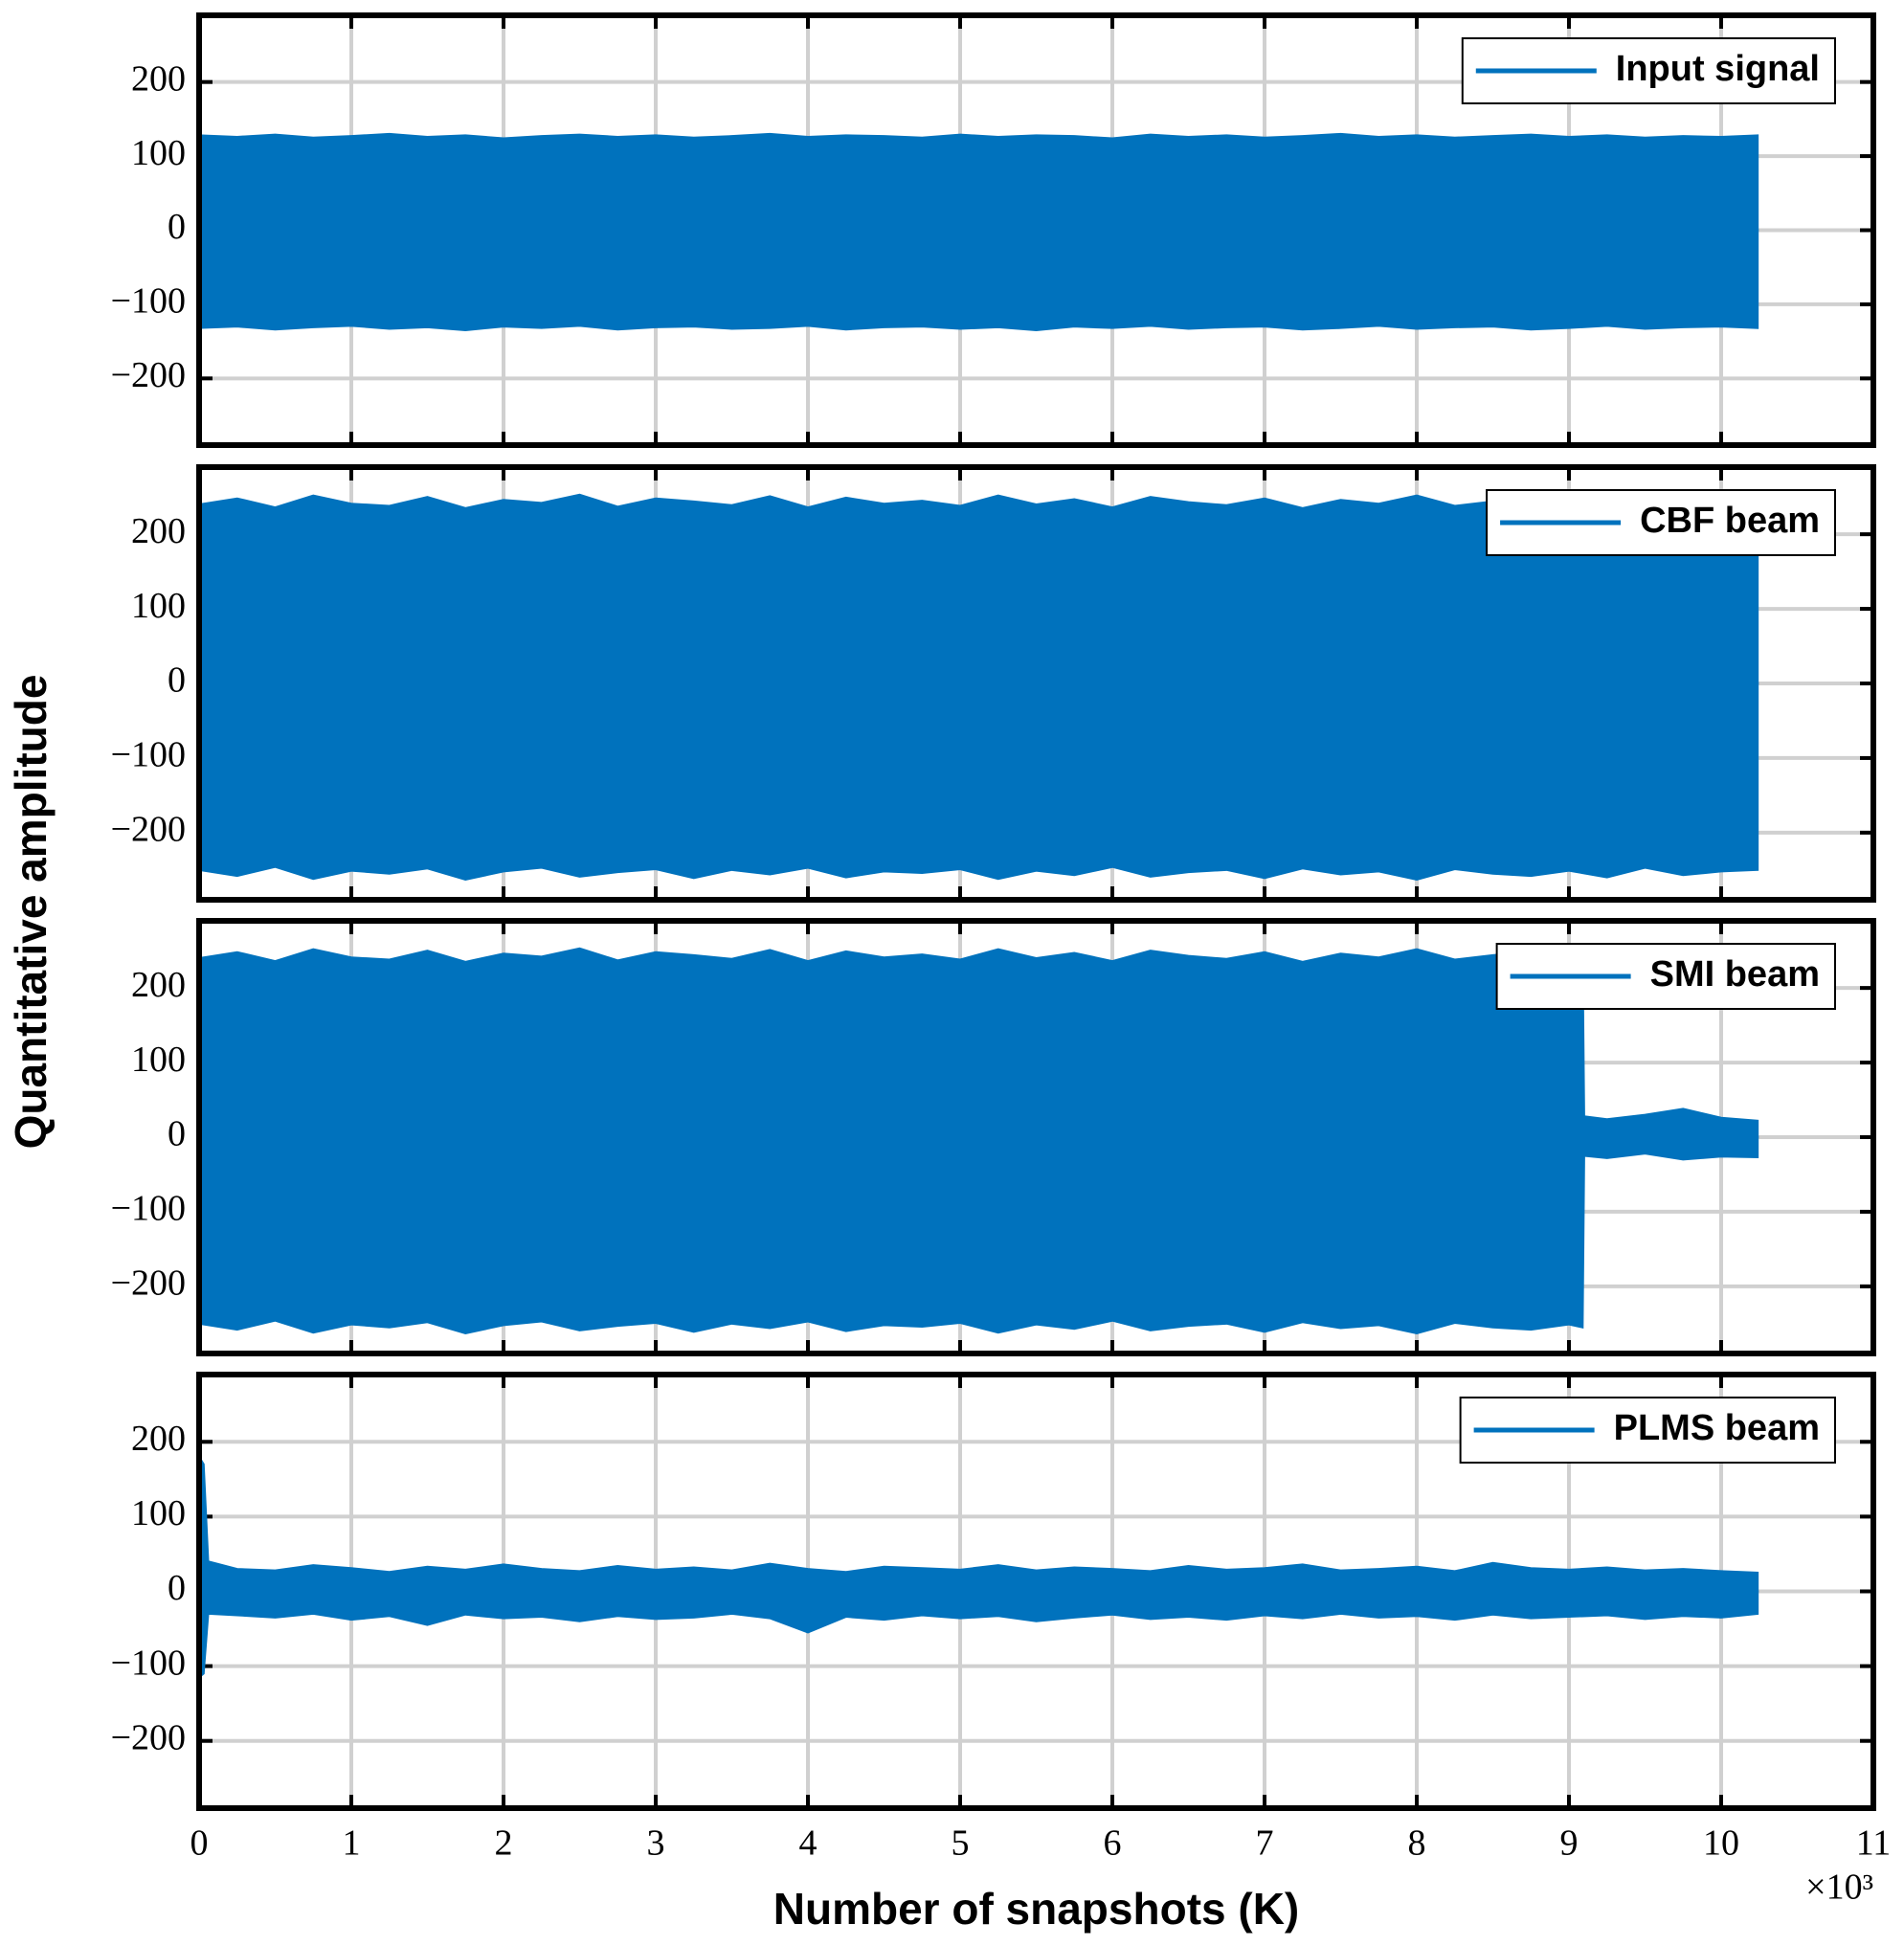 The width and height of the screenshot is (1904, 1946). Describe the element at coordinates (1718, 69) in the screenshot. I see `legend-label: Input signal` at that location.